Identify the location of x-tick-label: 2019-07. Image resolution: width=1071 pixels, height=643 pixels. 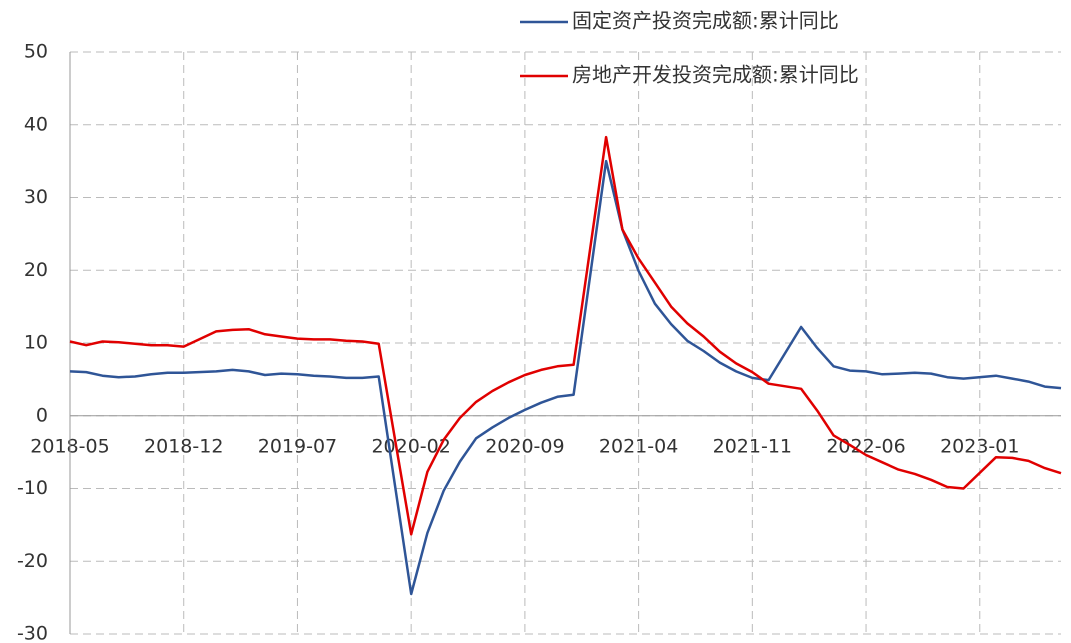
(297, 446).